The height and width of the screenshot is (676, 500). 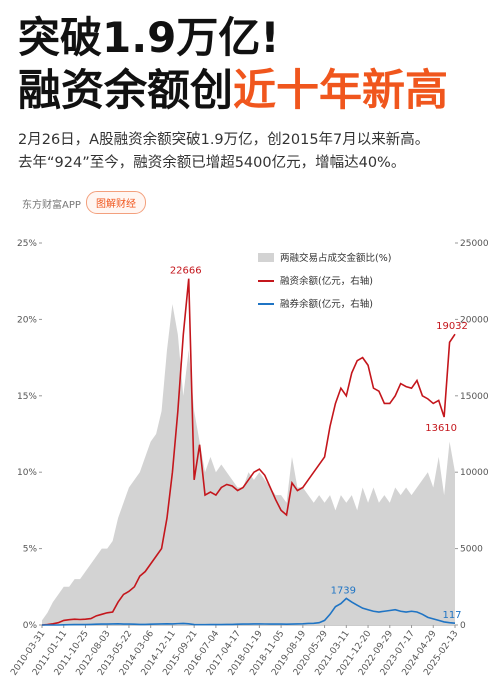 I want to click on y-tick-label: 10%, so click(x=27, y=473).